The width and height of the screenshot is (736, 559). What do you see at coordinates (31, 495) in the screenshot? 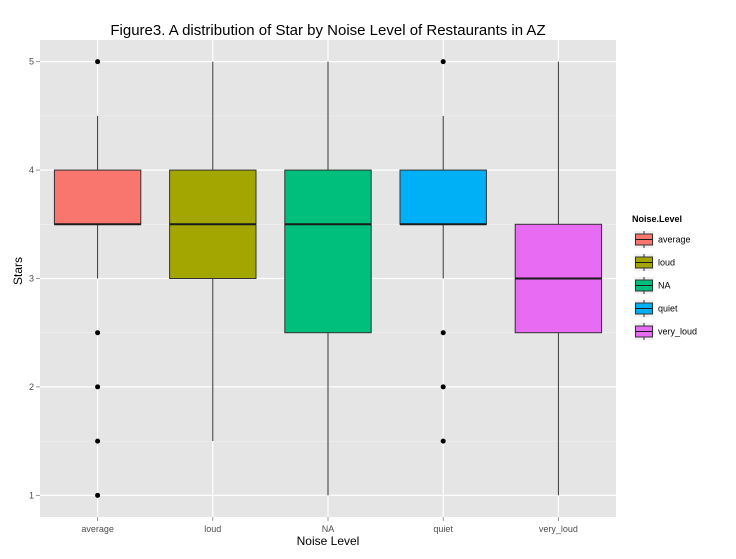
I see `y-tick-label: 1` at bounding box center [31, 495].